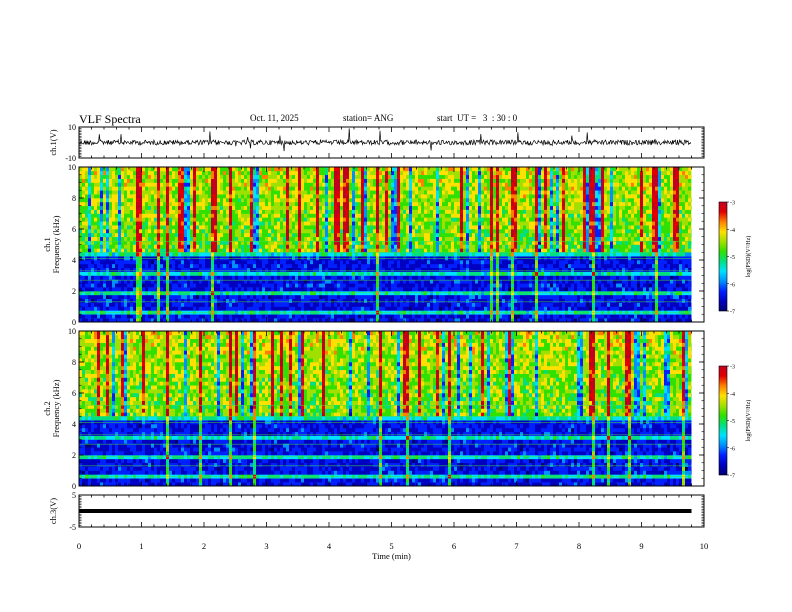 Image resolution: width=792 pixels, height=612 pixels. I want to click on station-label: station= ANG, so click(368, 118).